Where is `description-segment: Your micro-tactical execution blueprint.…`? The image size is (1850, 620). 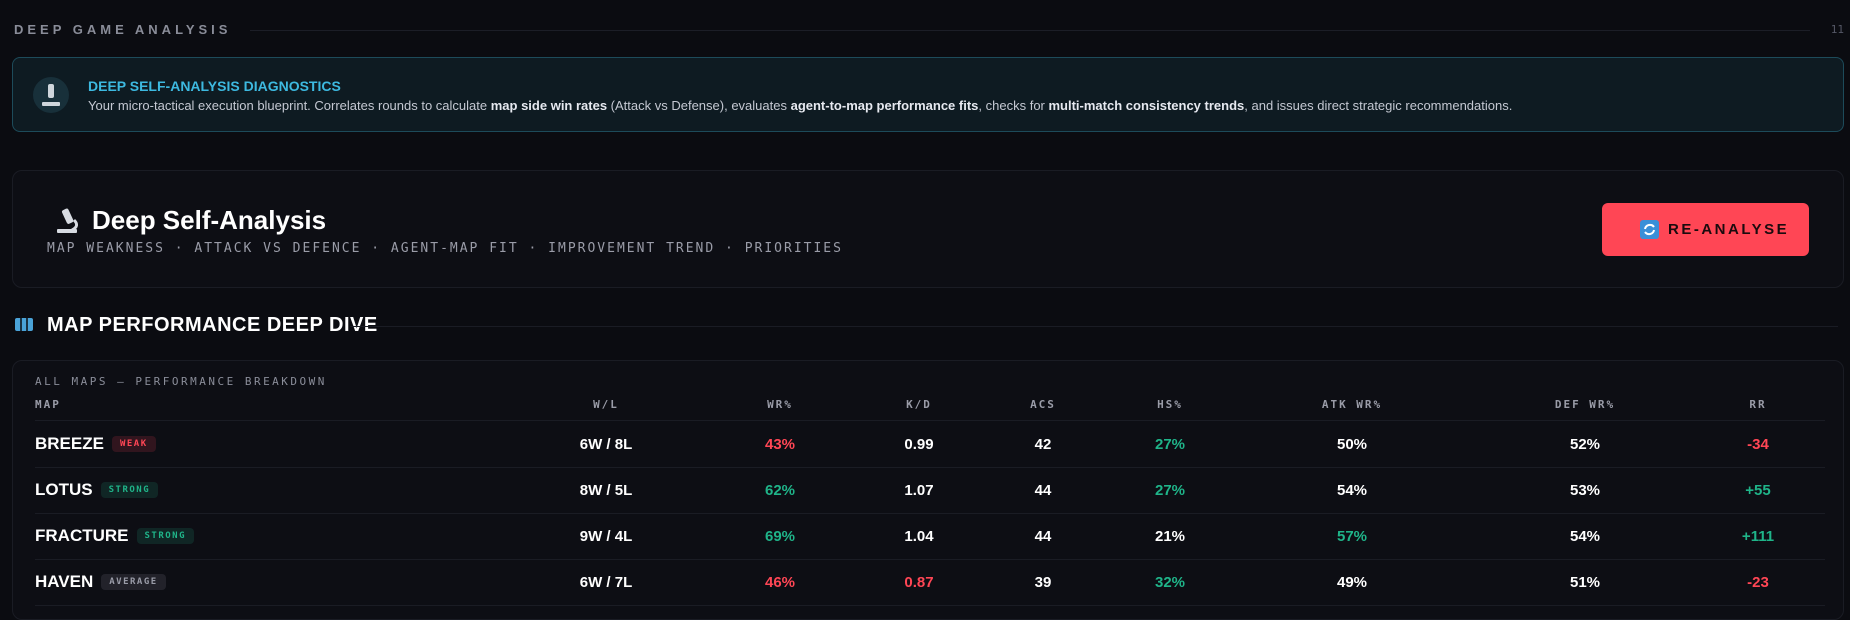
description-segment: Your micro-tactical execution blueprint.… is located at coordinates (289, 105).